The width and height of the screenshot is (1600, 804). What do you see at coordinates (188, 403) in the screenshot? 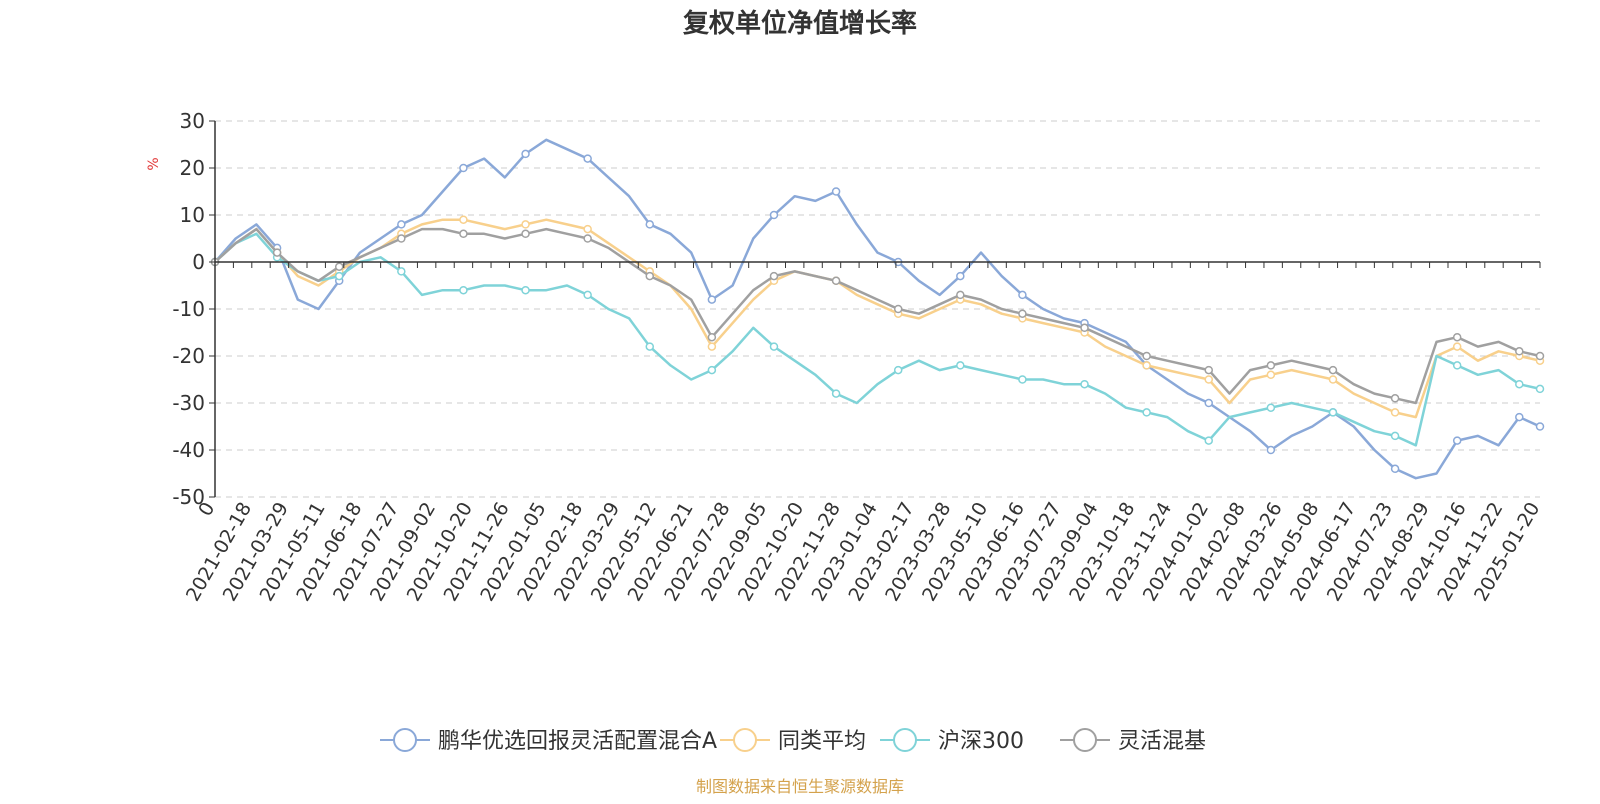
I see `y-tick-label: -30` at bounding box center [188, 403].